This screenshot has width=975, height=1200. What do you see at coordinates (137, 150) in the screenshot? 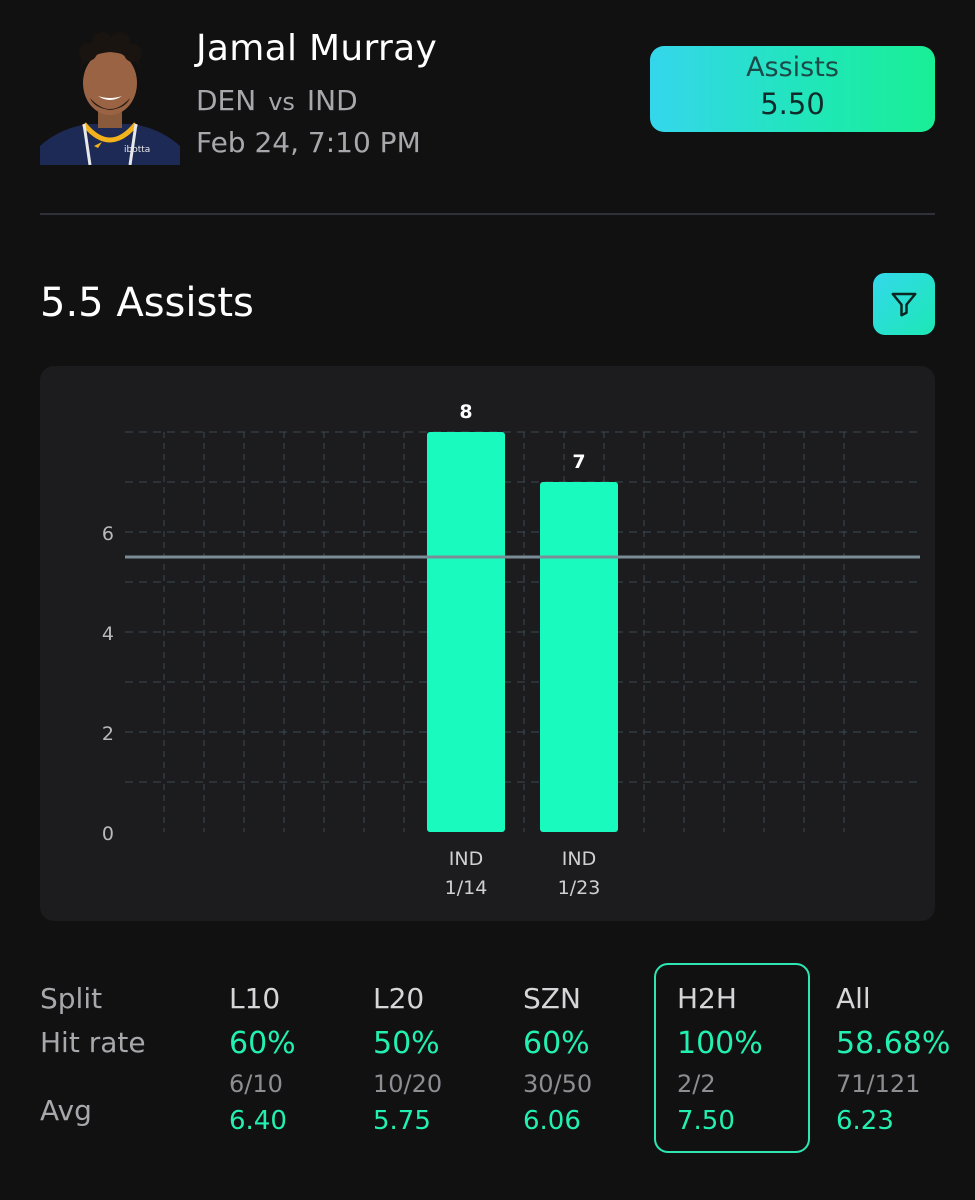
I see `svg-text: ibotta` at bounding box center [137, 150].